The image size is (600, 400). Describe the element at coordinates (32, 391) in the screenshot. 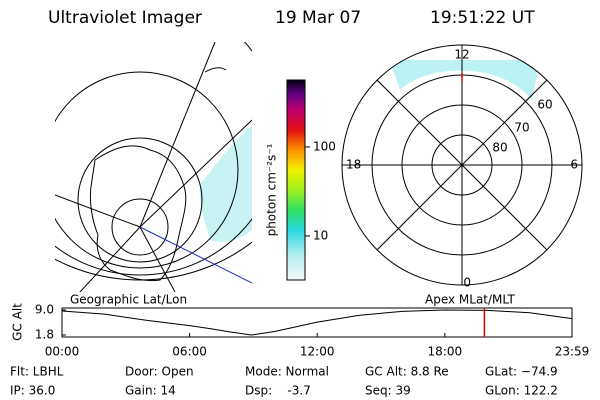

I see `status-field: IP: 36.0` at that location.